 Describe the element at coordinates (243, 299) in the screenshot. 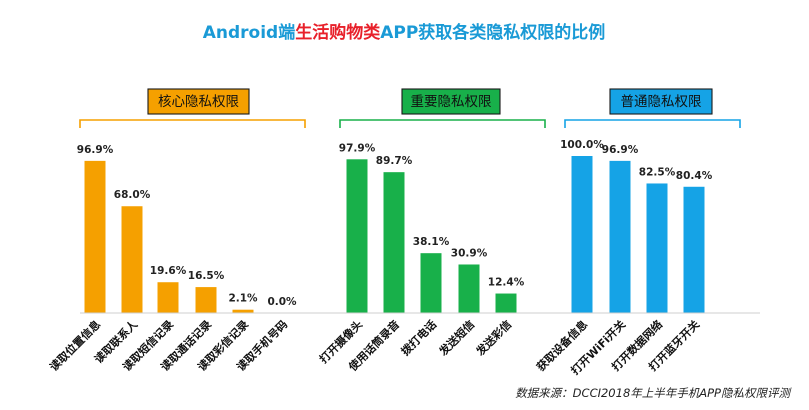

I see `bar-value-label: 2.1%` at that location.